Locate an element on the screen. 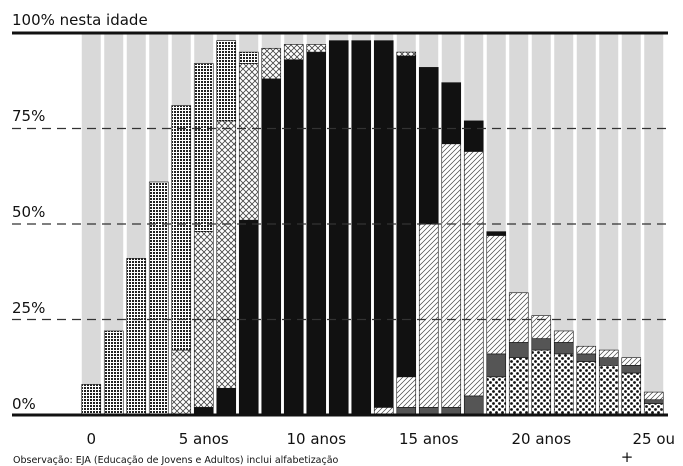  x-label-age-10: 10 anos is located at coordinates (316, 439).